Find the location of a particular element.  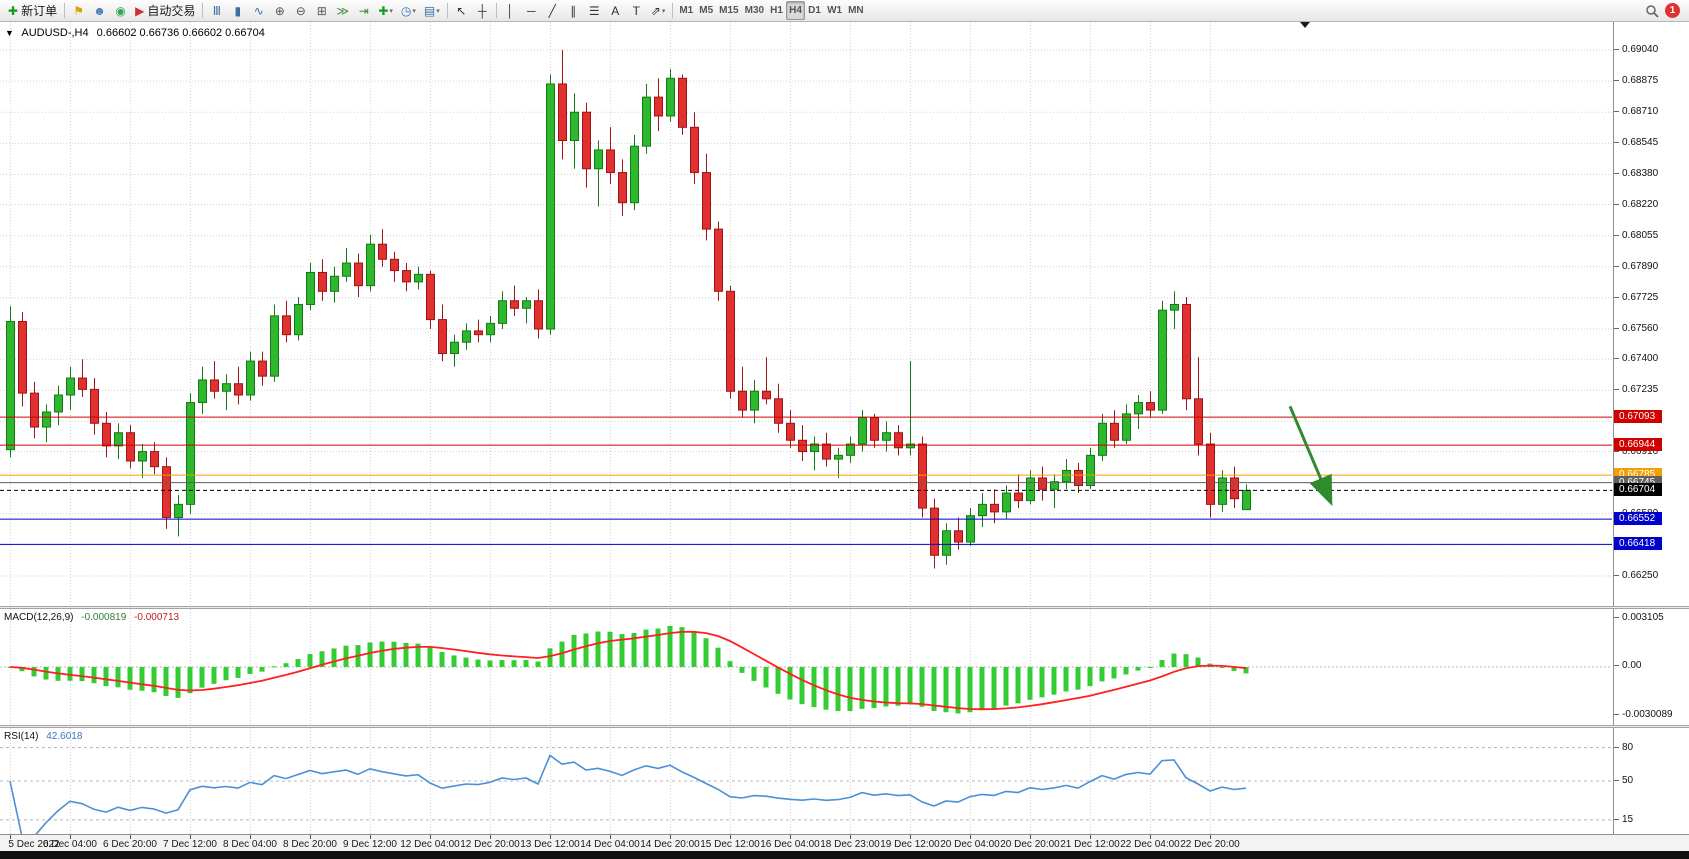

timeframe-m5-button: M5 is located at coordinates (706, 10).